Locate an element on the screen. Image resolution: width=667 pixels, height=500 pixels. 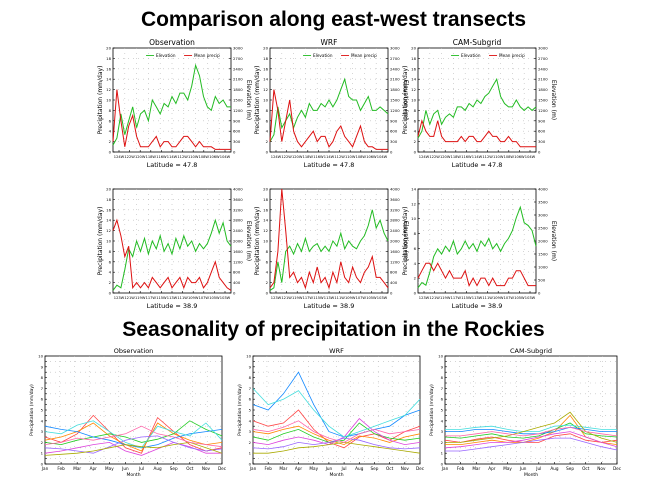
y2-tick-label: 900 is located at coordinates (237, 120).